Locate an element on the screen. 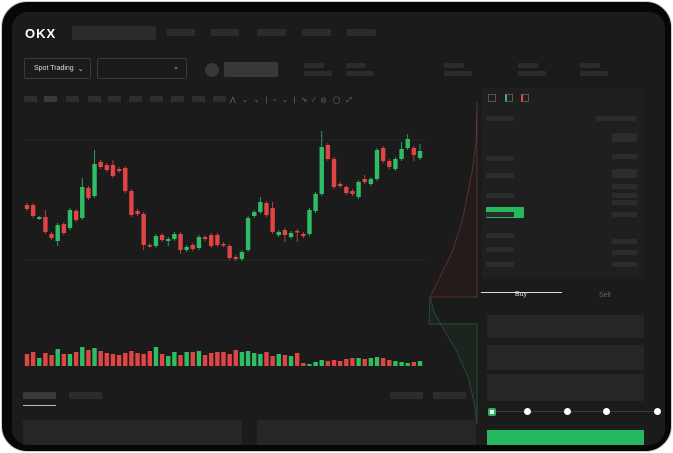 The width and height of the screenshot is (673, 453). book-amount-header is located at coordinates (616, 118).